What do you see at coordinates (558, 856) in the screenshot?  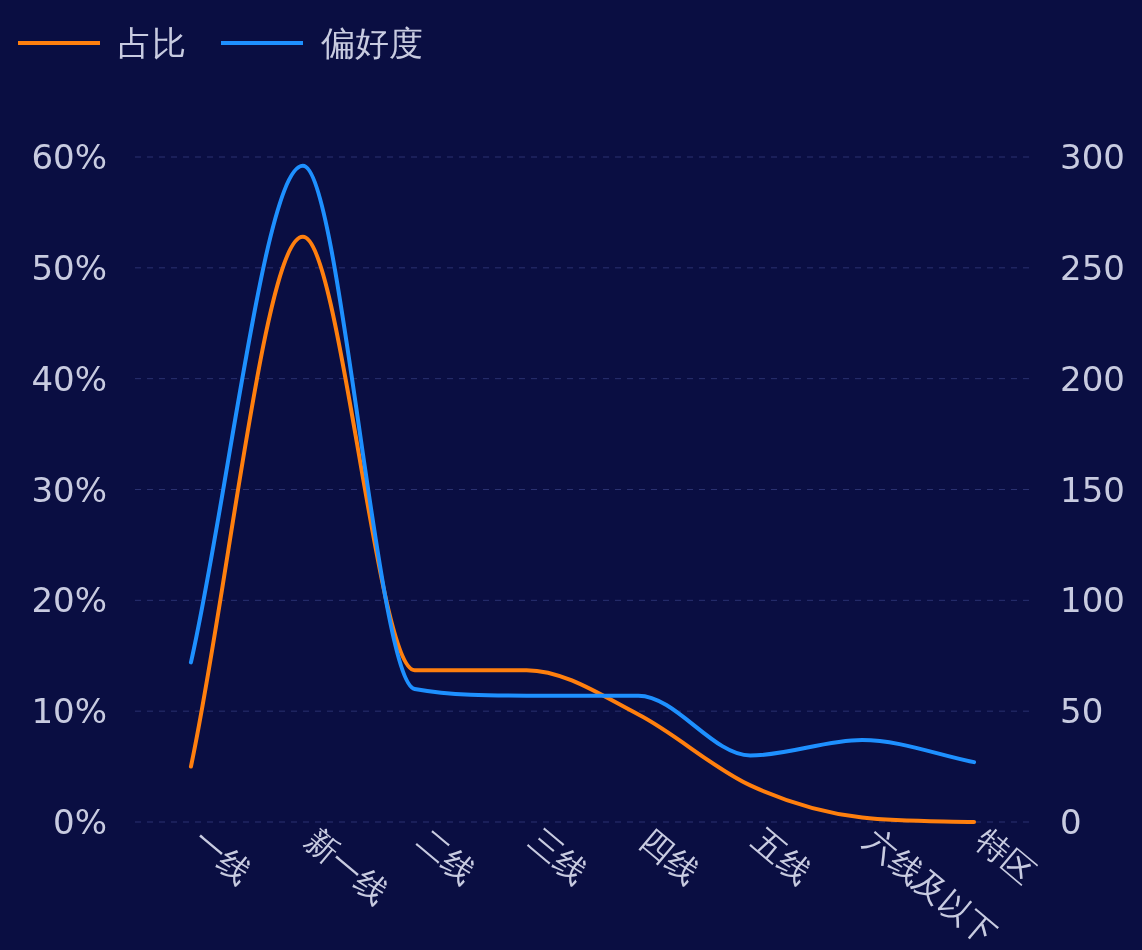 I see `x-tick-label: 三线` at bounding box center [558, 856].